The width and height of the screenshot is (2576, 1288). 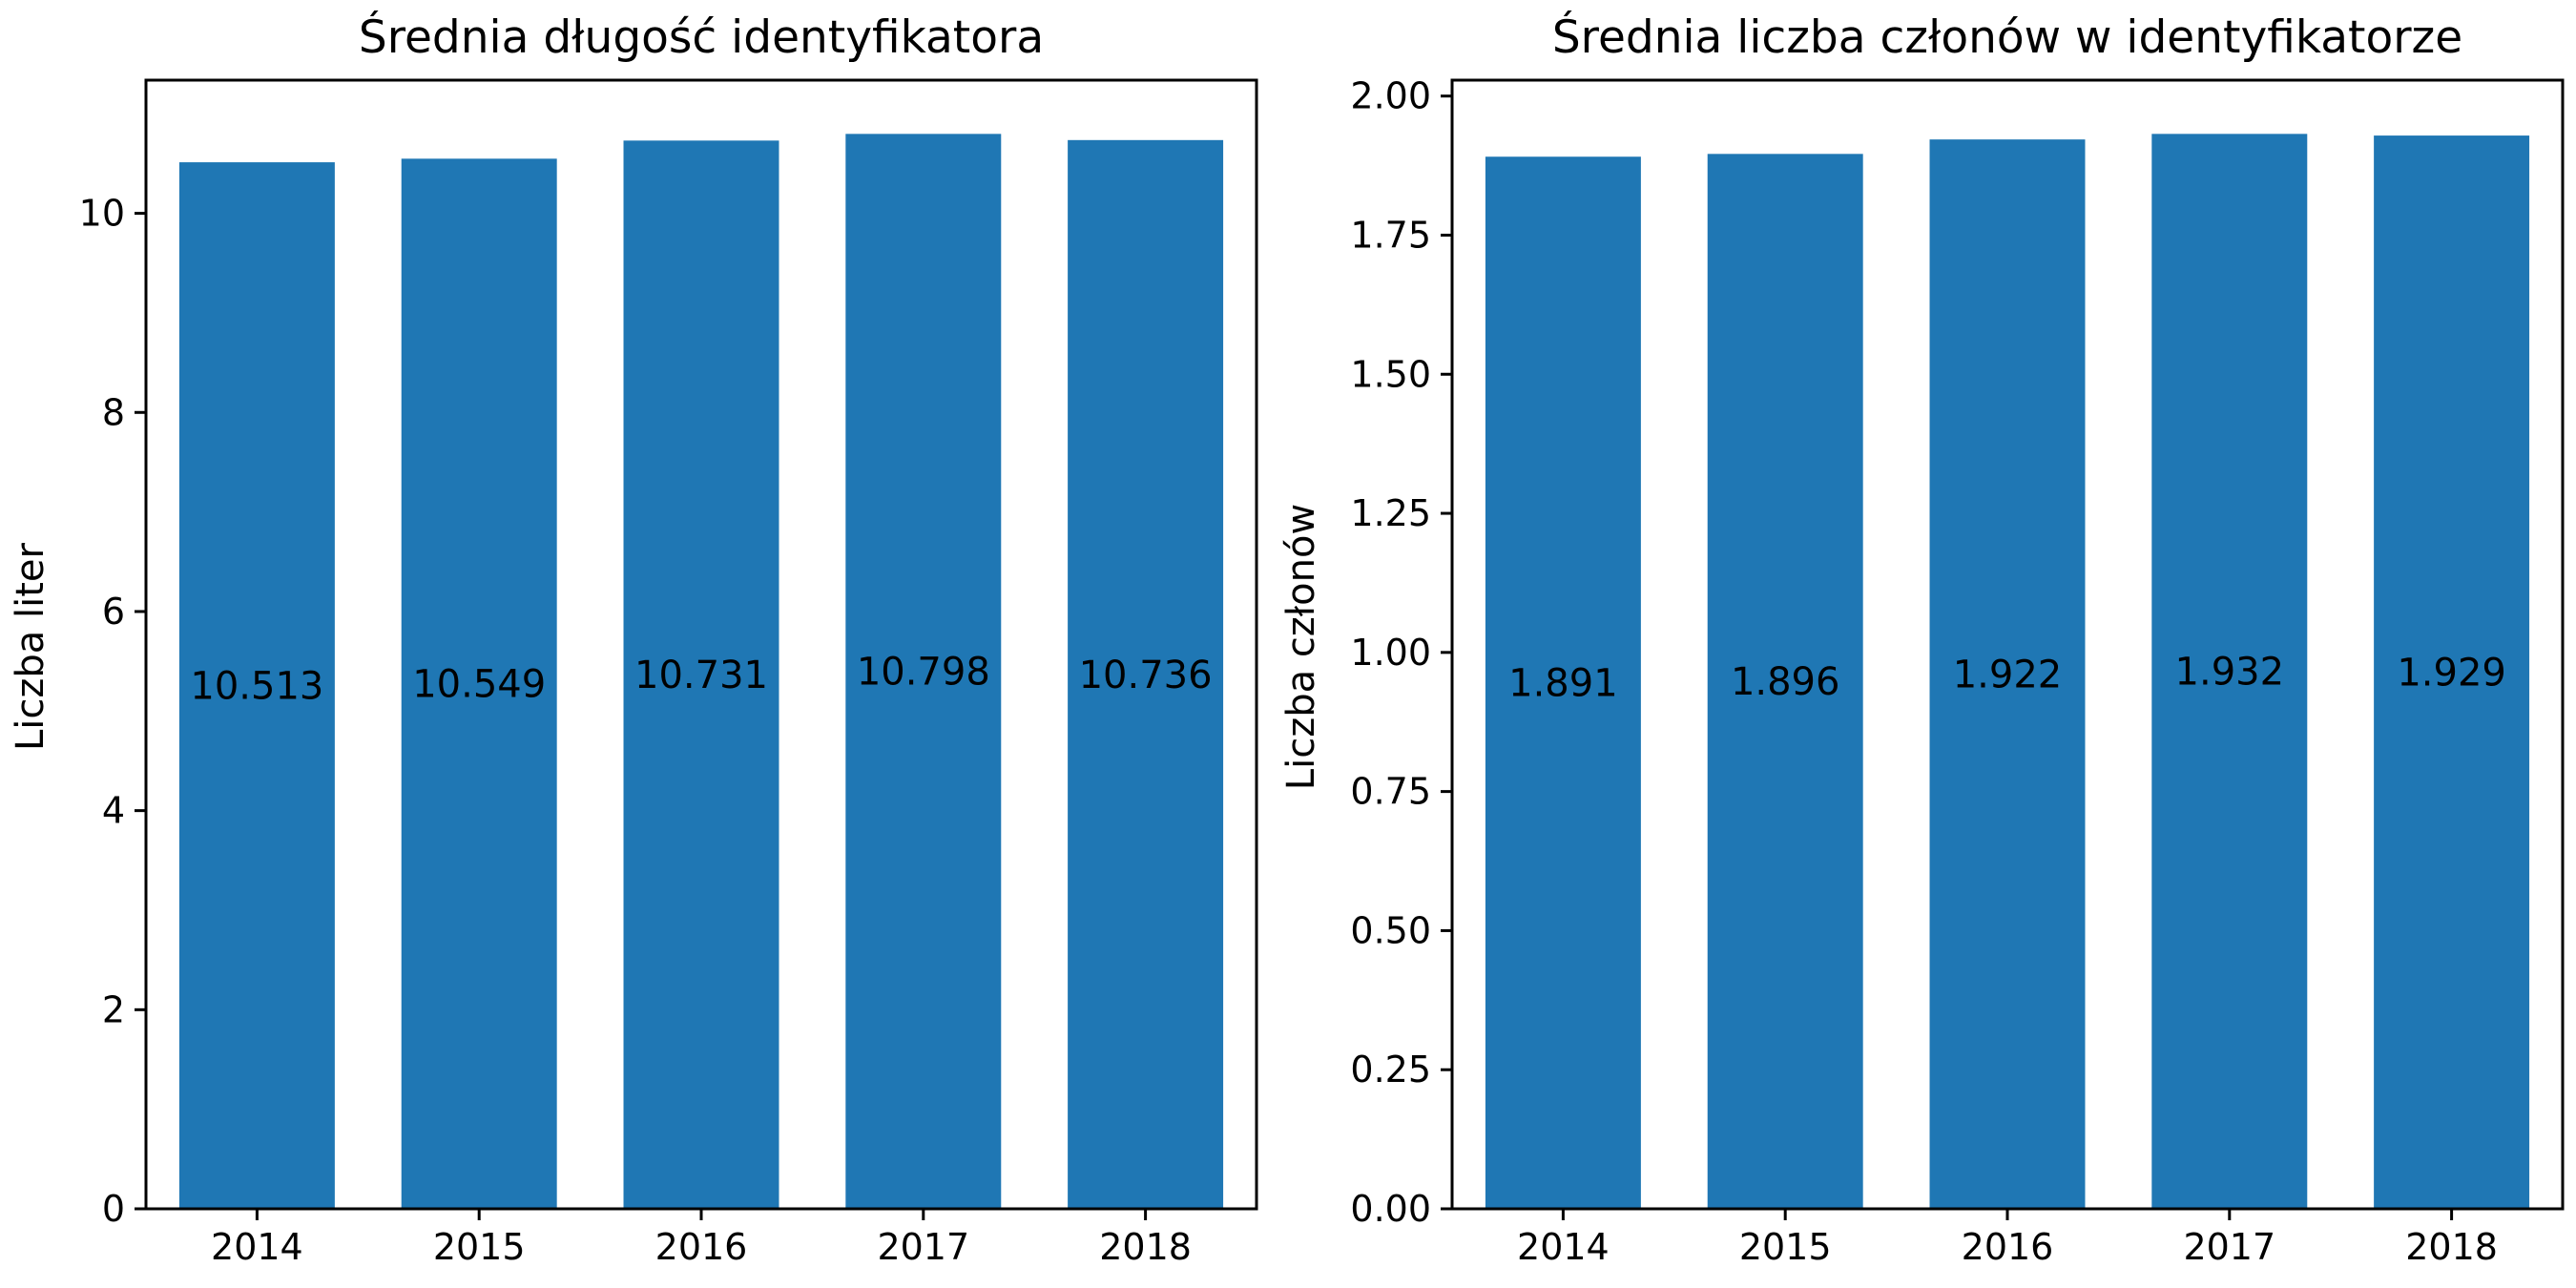 What do you see at coordinates (1390, 235) in the screenshot?
I see `y-tick-label: 1.75` at bounding box center [1390, 235].